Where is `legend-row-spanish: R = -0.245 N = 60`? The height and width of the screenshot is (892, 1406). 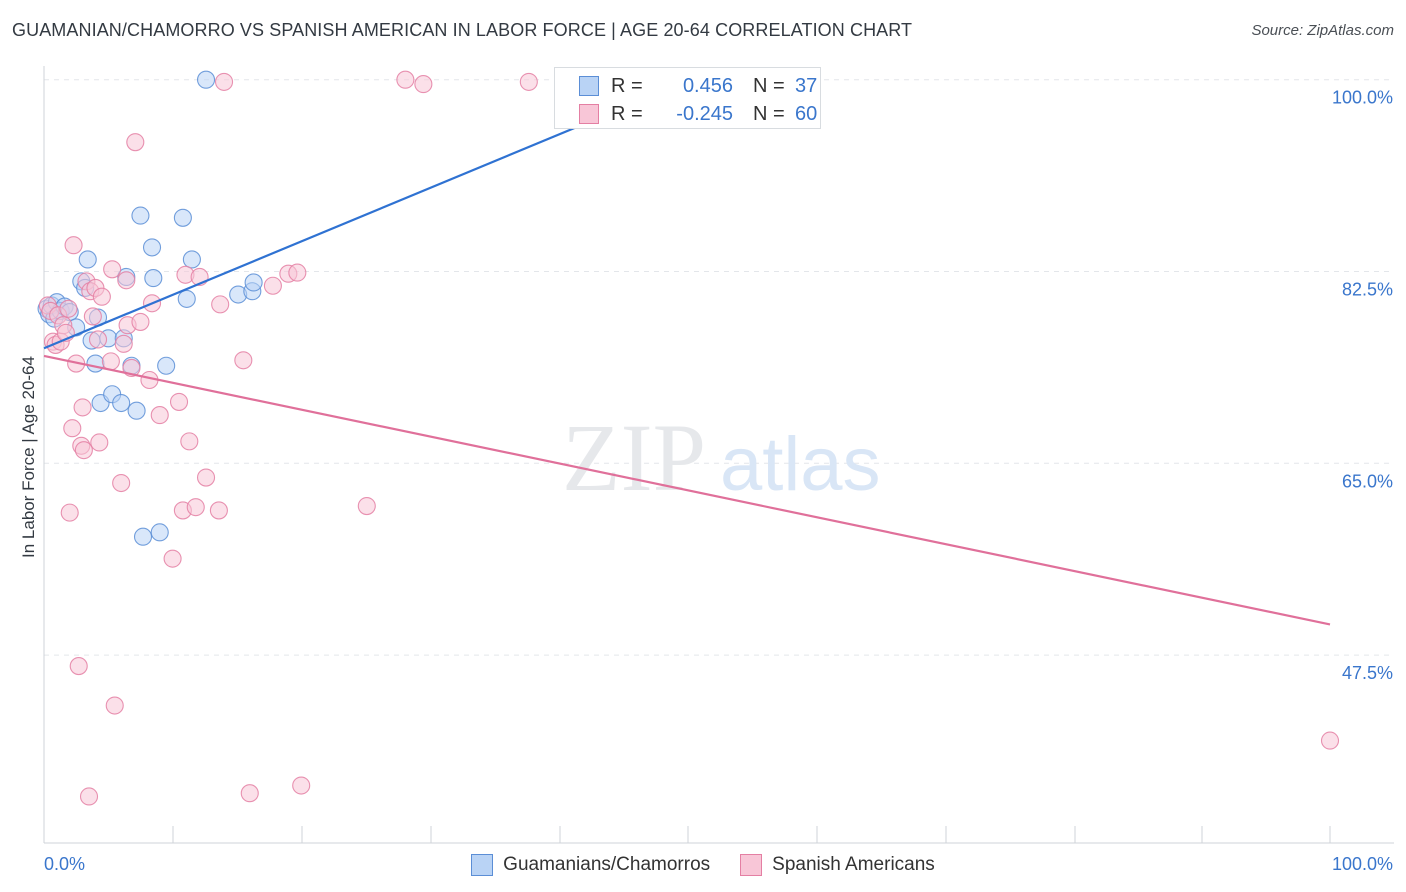 legend-row-spanish: R = -0.245 N = 60 is located at coordinates (698, 114).